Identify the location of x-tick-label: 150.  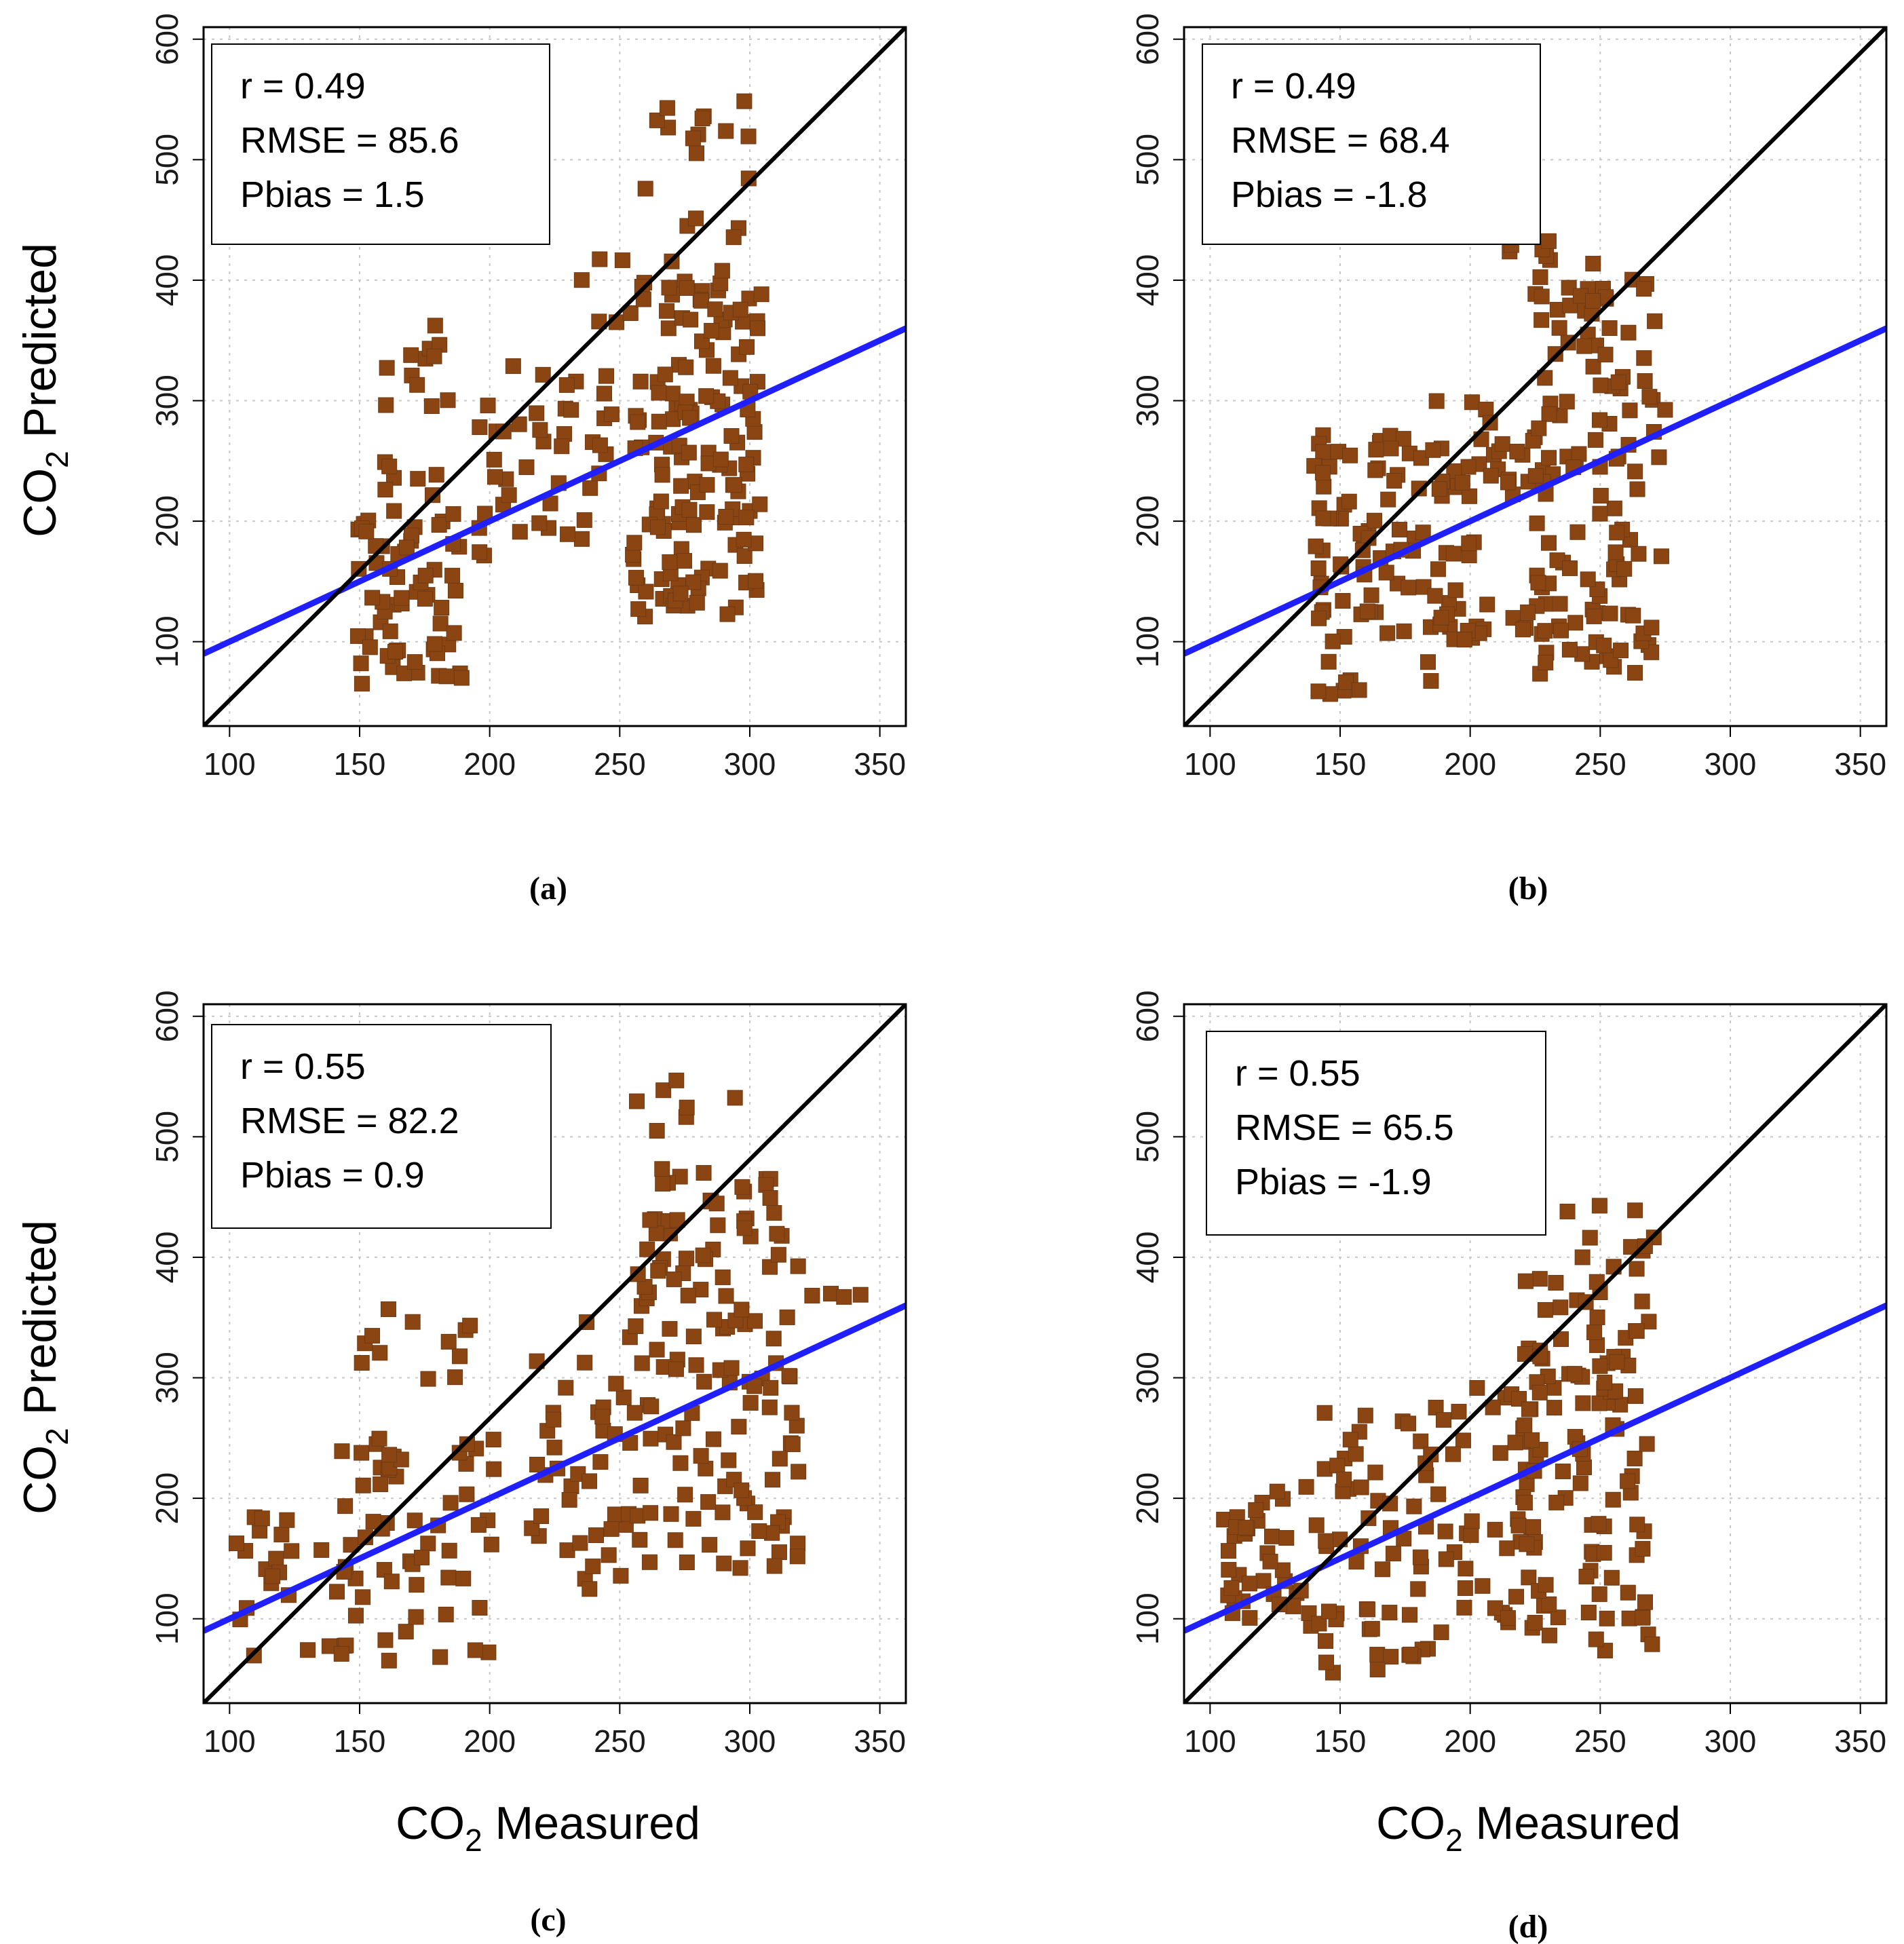
(360, 1741).